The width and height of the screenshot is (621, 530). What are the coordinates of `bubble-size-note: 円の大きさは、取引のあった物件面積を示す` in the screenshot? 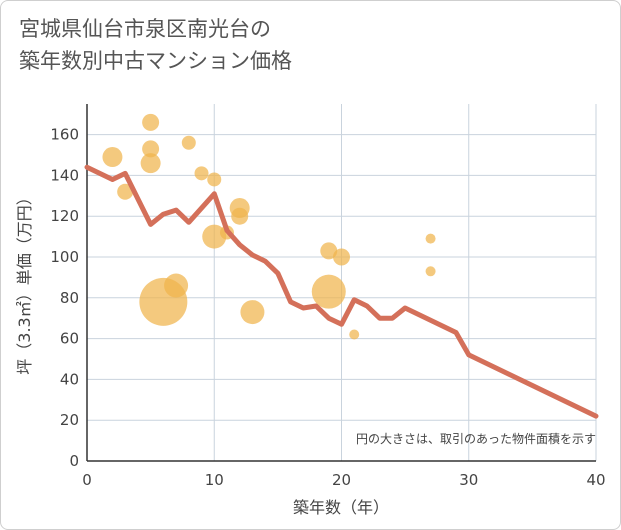 It's located at (476, 438).